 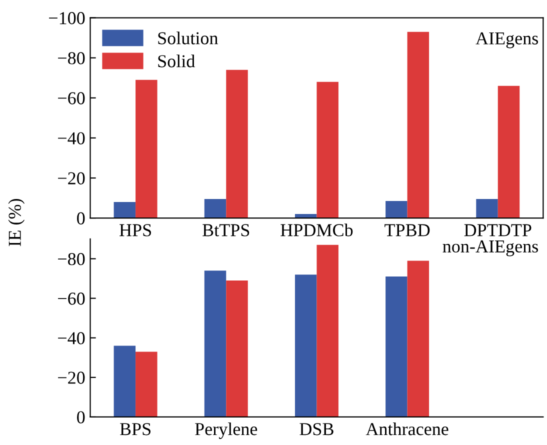 I want to click on x-tick-label: BPS, so click(x=135, y=429).